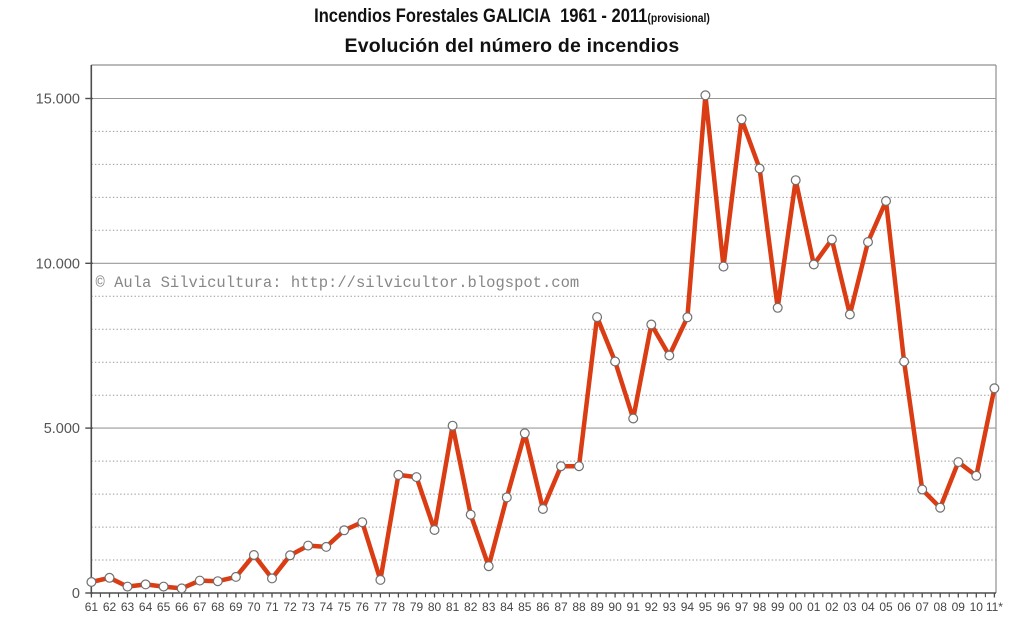  What do you see at coordinates (92, 607) in the screenshot?
I see `svg-text: 61` at bounding box center [92, 607].